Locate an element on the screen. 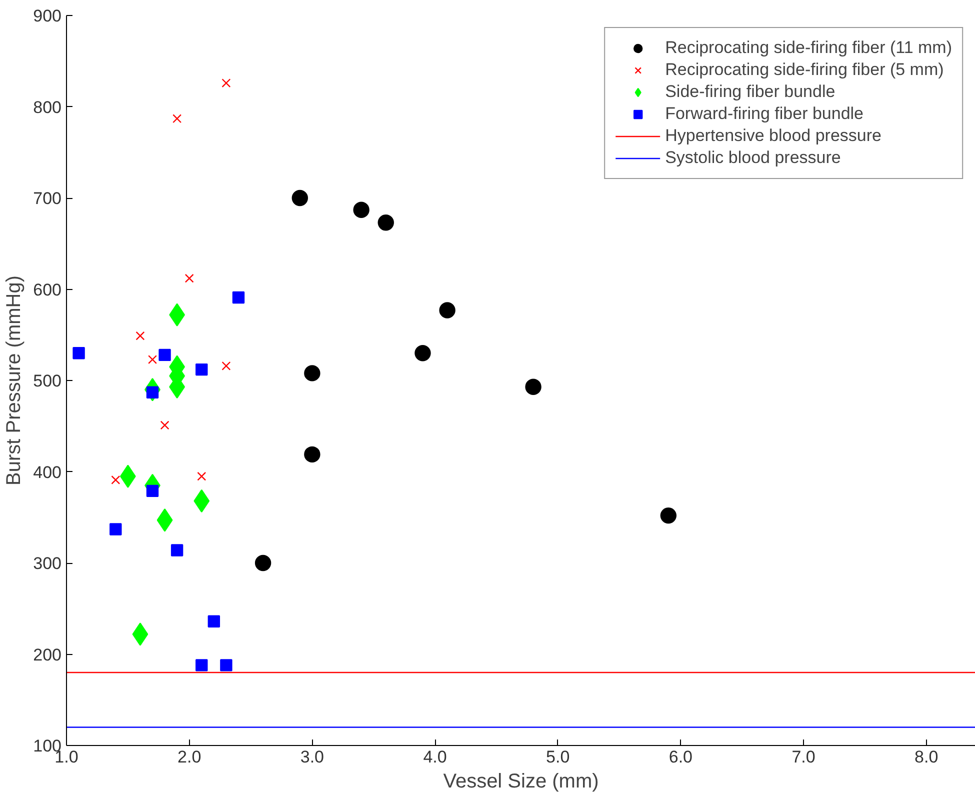 This screenshot has height=795, width=975. legend-label: Reciprocating side-firing fiber (5 mm) is located at coordinates (804, 70).